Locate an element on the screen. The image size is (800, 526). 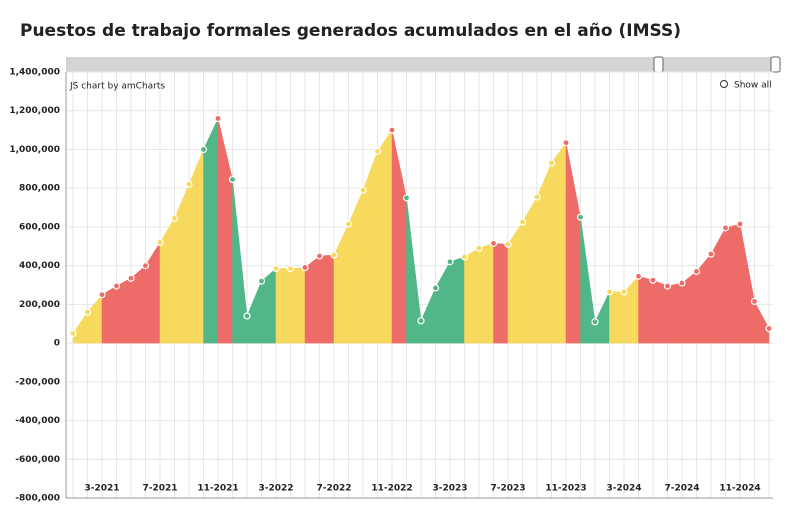
x-tick-label: 7-2021 is located at coordinates (159, 489).